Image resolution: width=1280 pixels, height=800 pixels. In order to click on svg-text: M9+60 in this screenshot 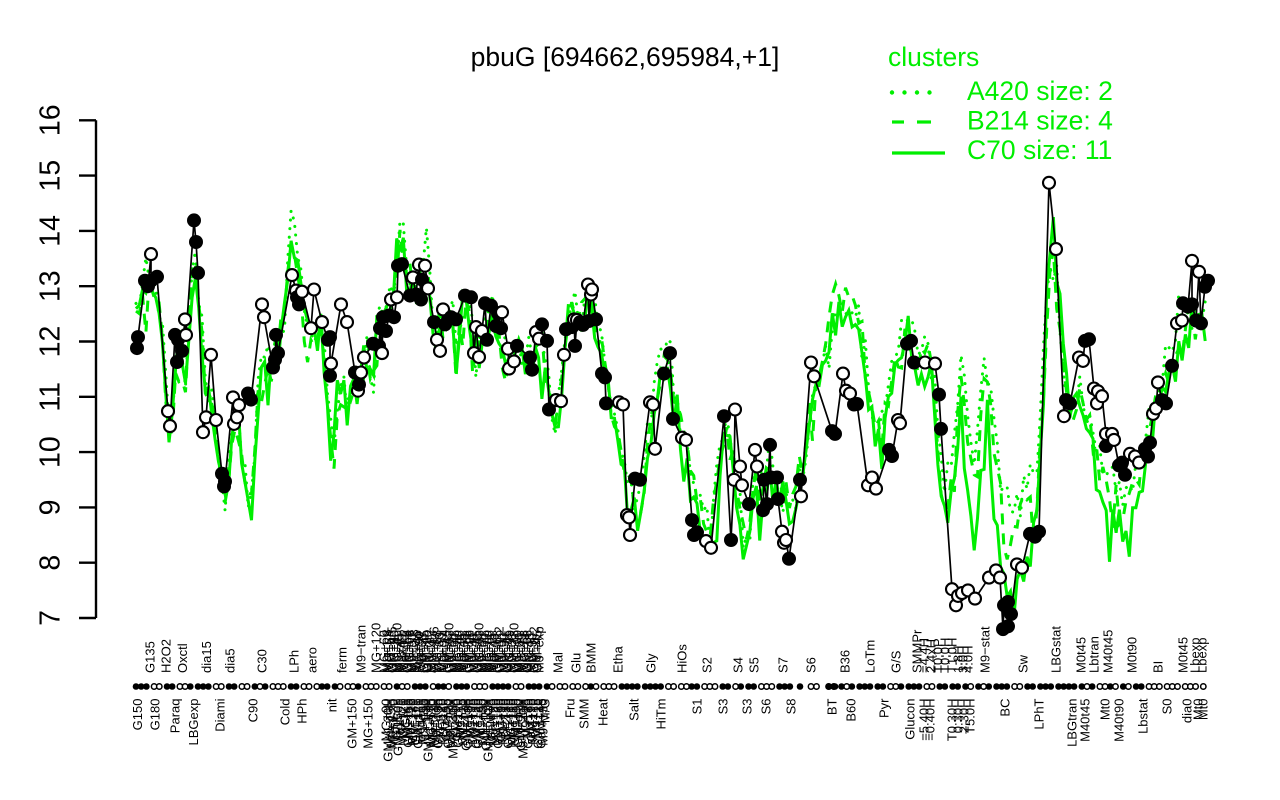, I will do `click(454, 653)`.